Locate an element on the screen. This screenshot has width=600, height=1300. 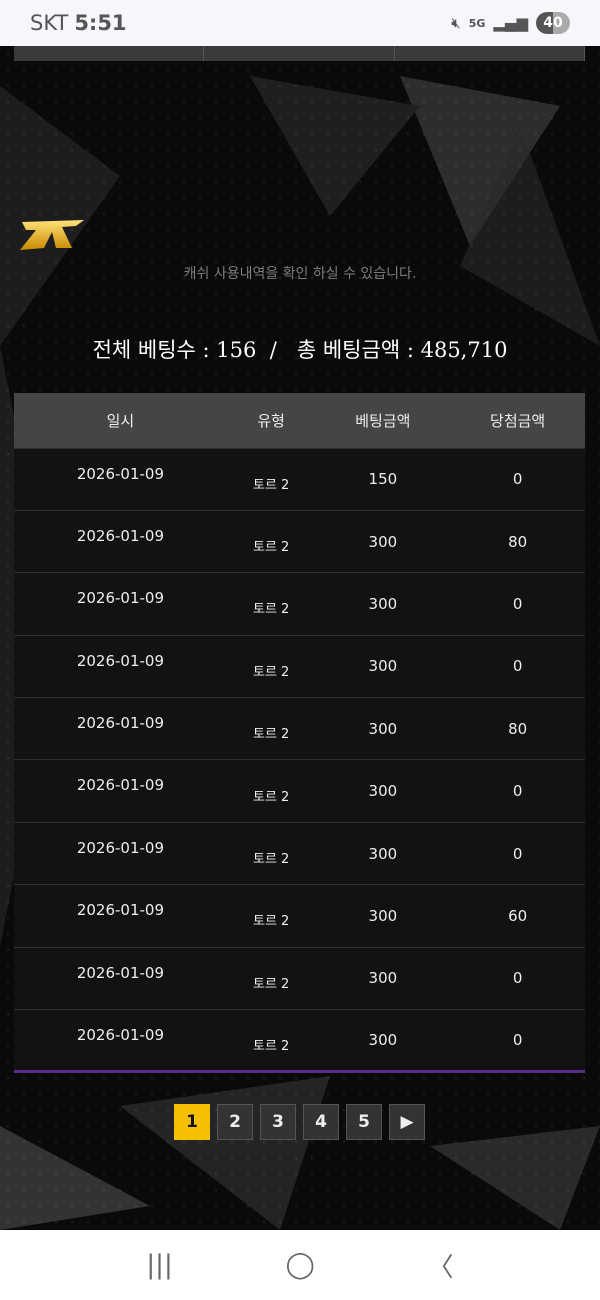
table-row: 2026-01-09 토르 2 300 60 is located at coordinates (299, 916).